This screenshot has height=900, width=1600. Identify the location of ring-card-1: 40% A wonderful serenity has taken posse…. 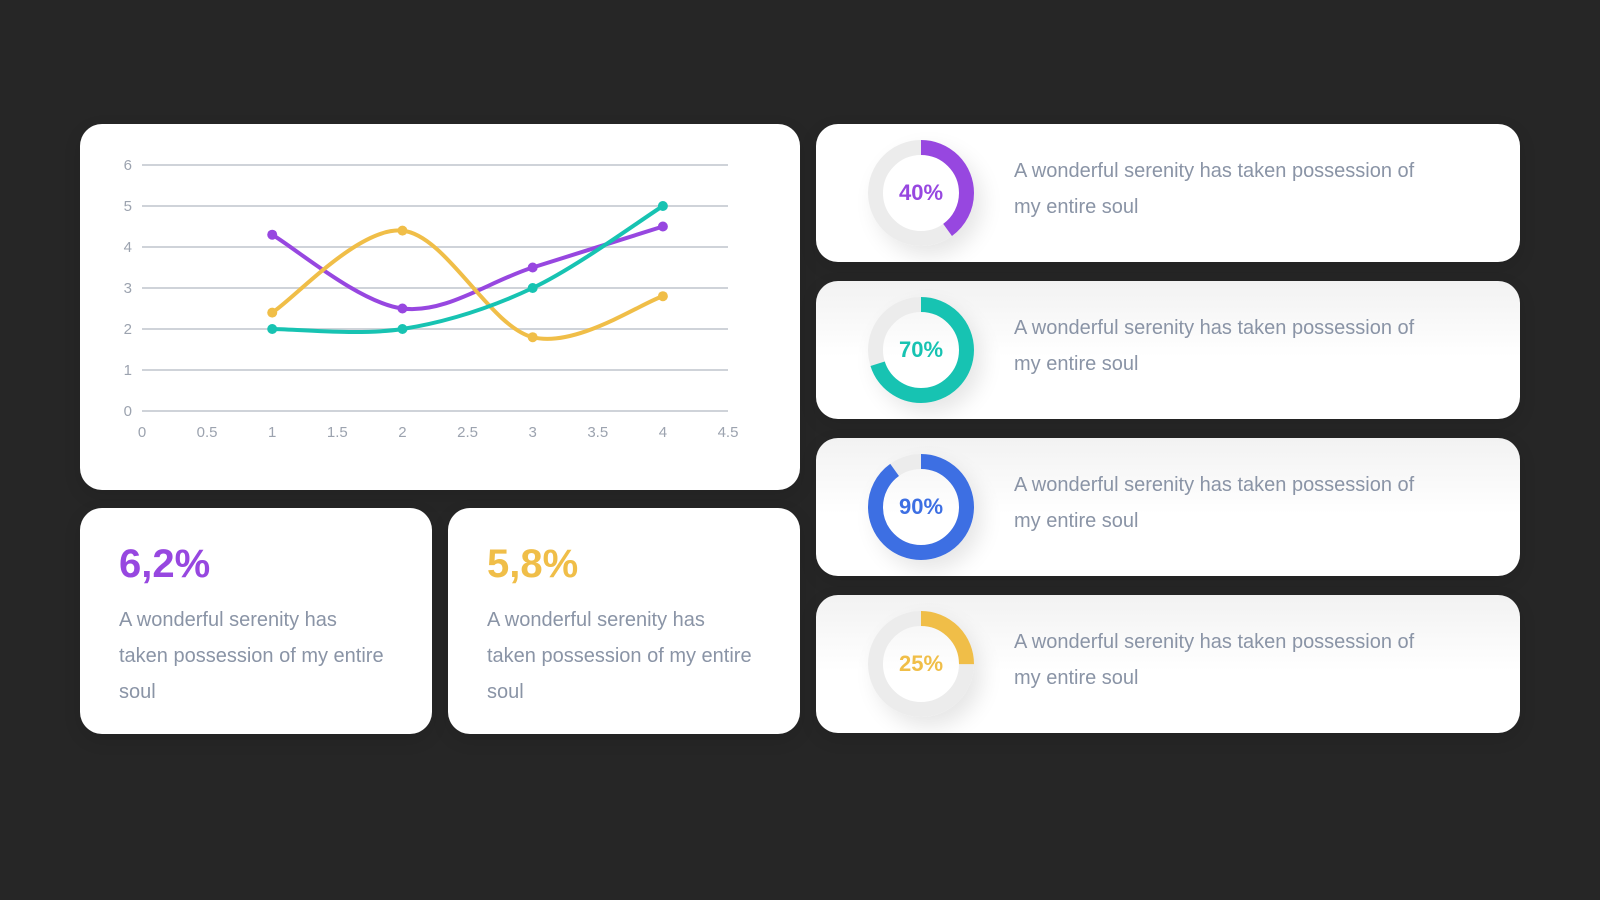
(1168, 193).